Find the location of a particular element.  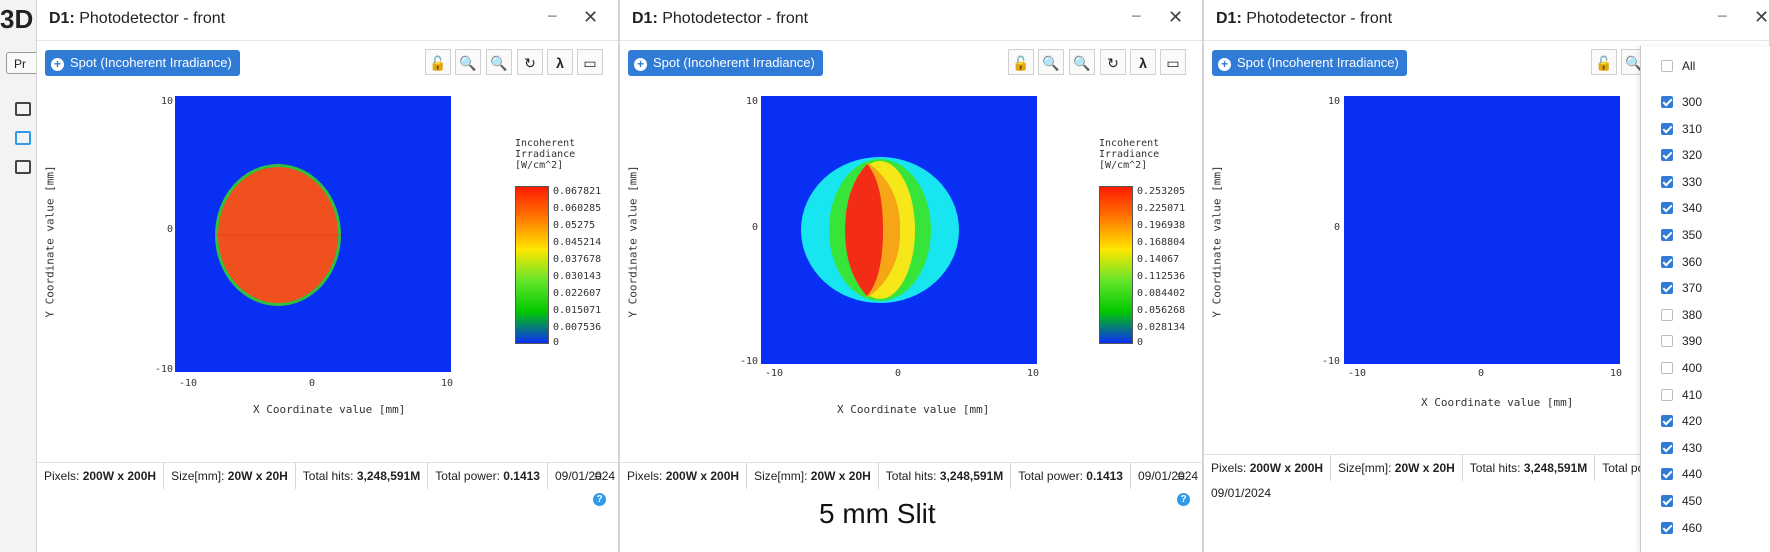

wavelength-label: 350 is located at coordinates (1692, 235).